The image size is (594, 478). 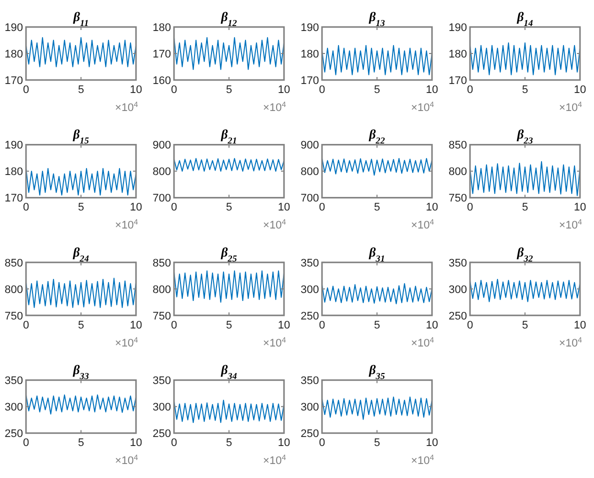 What do you see at coordinates (81, 254) in the screenshot?
I see `chart-title: β$_{24}$` at bounding box center [81, 254].